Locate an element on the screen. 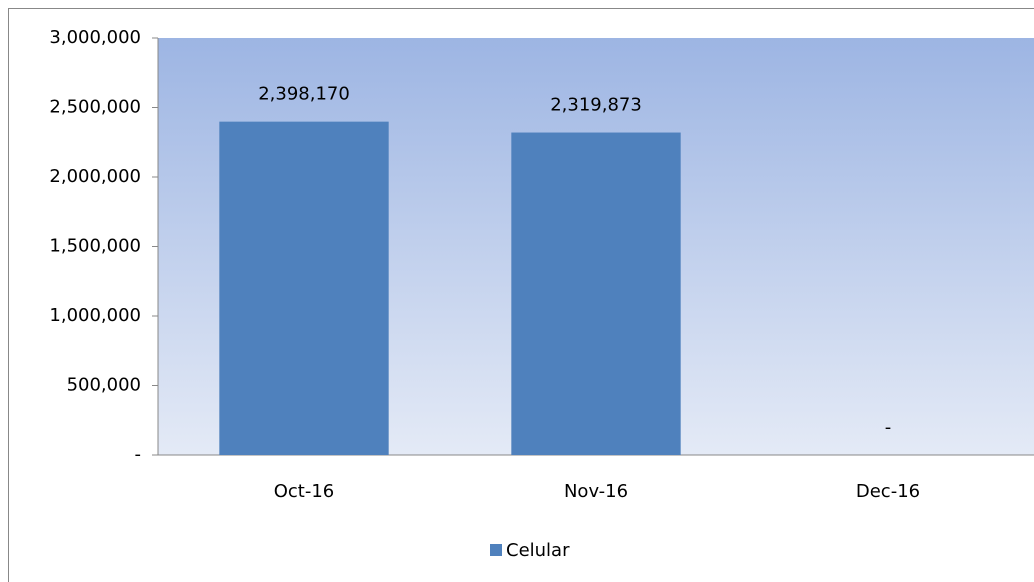  value-label: 2,319,873 is located at coordinates (596, 105).